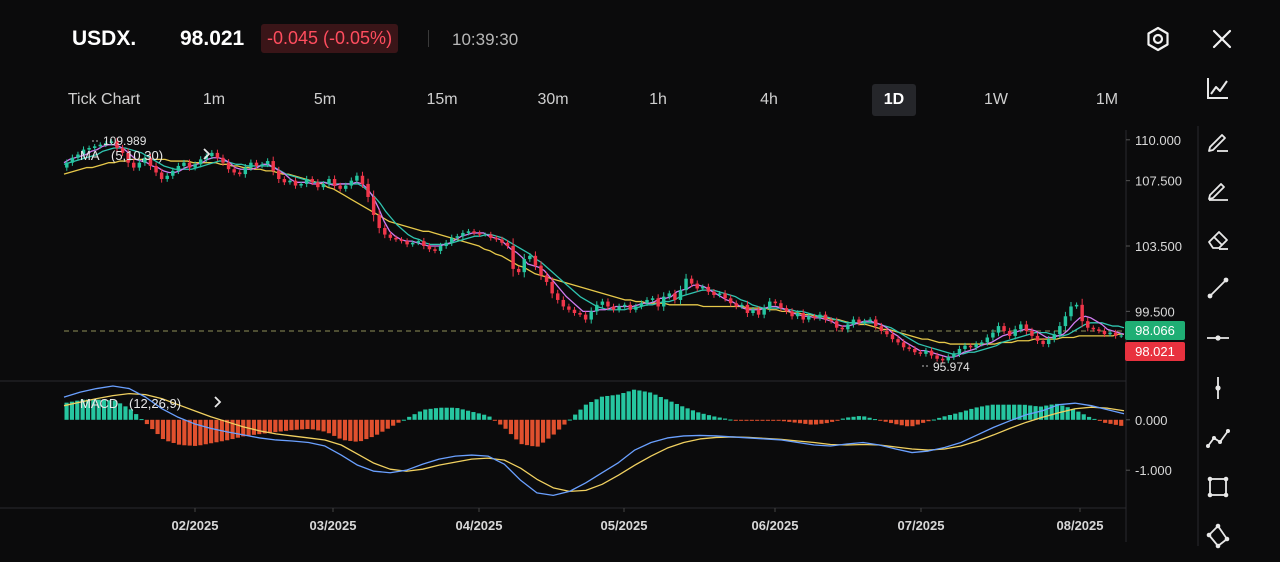 This screenshot has height=562, width=1280. Describe the element at coordinates (1222, 39) in the screenshot. I see `close-button` at that location.